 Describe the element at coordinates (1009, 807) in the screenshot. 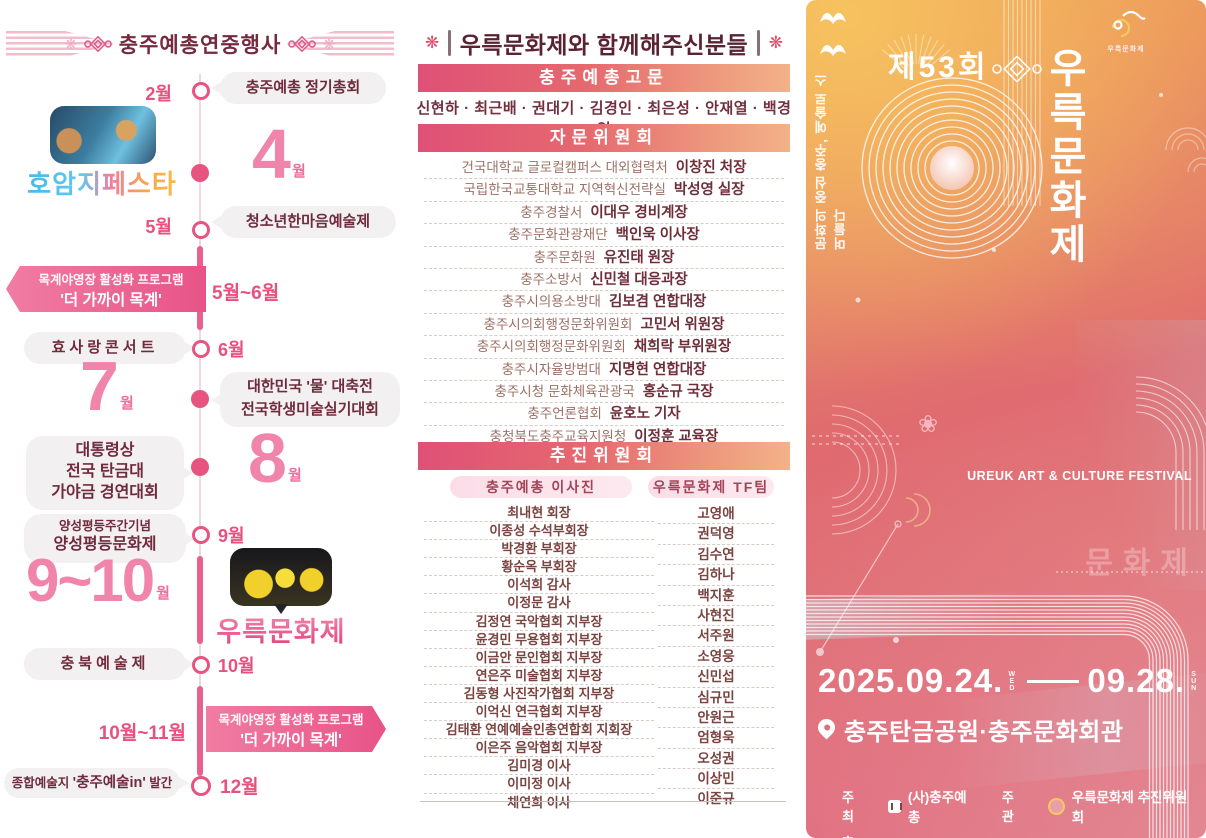

I see `organizer-label: 주 관` at that location.